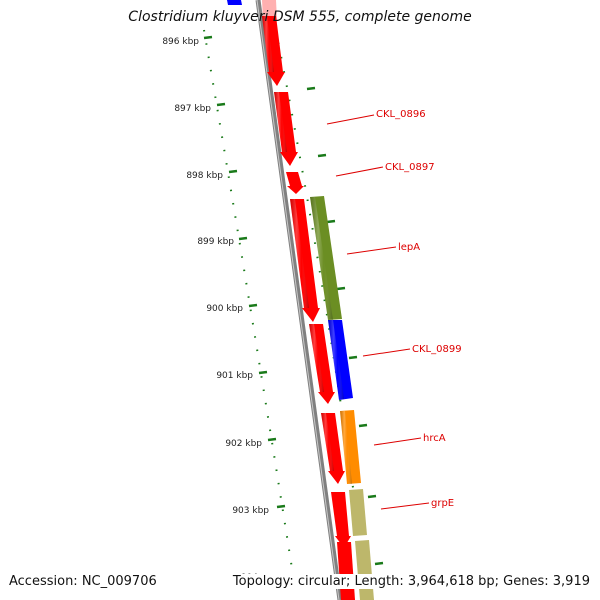  Describe the element at coordinates (345, 326) in the screenshot. I see `outer-tick-marks` at that location.